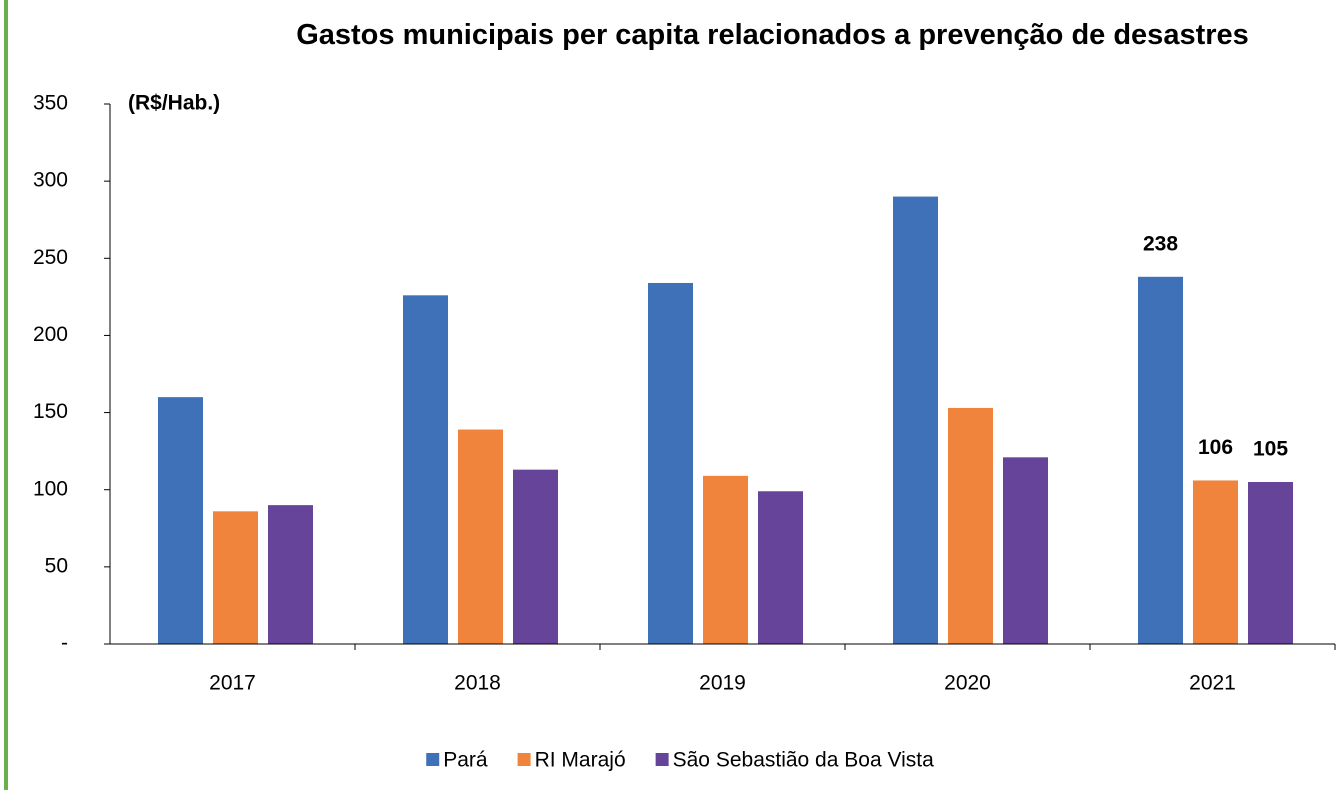  Describe the element at coordinates (64, 643) in the screenshot. I see `y-tick-label: -` at that location.